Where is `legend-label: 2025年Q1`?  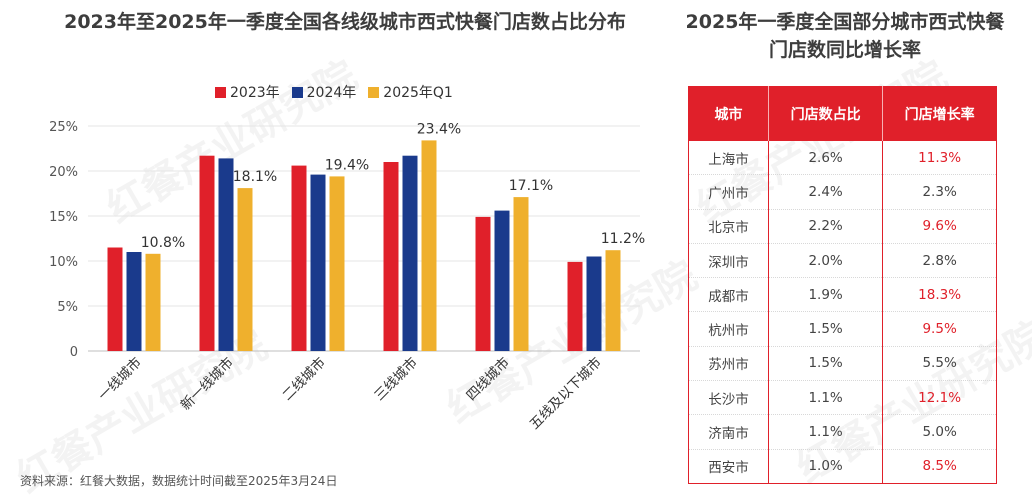 legend-label: 2025年Q1 is located at coordinates (418, 93).